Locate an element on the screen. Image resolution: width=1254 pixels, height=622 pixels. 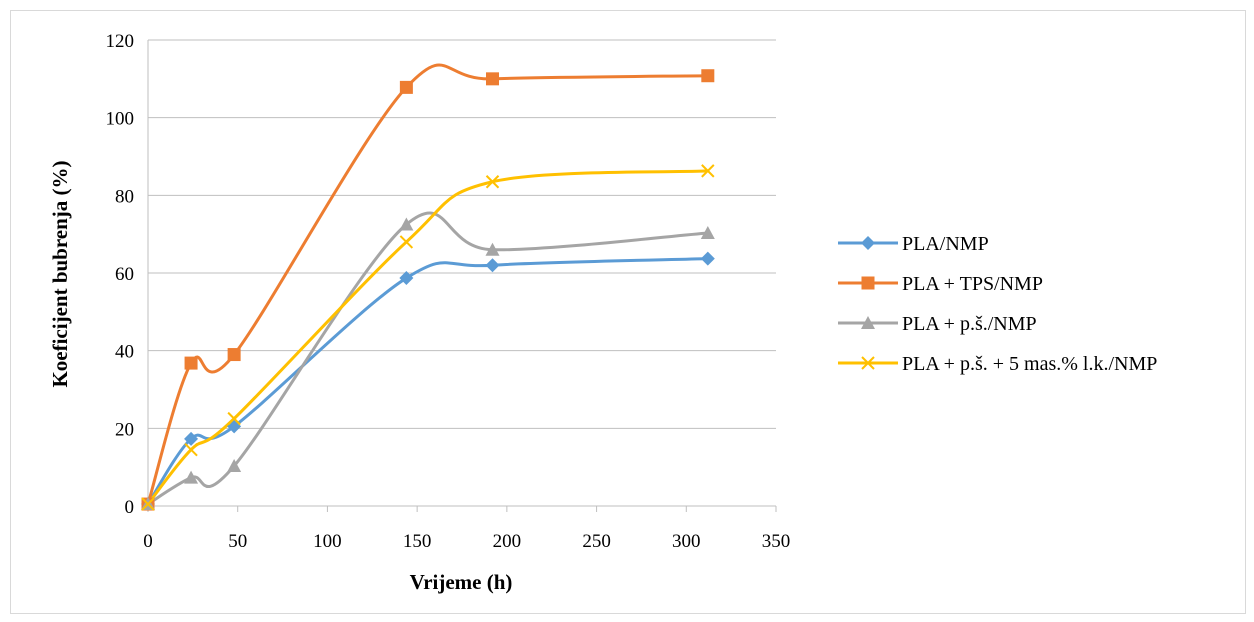
y-tick-label: 120 is located at coordinates (120, 41).